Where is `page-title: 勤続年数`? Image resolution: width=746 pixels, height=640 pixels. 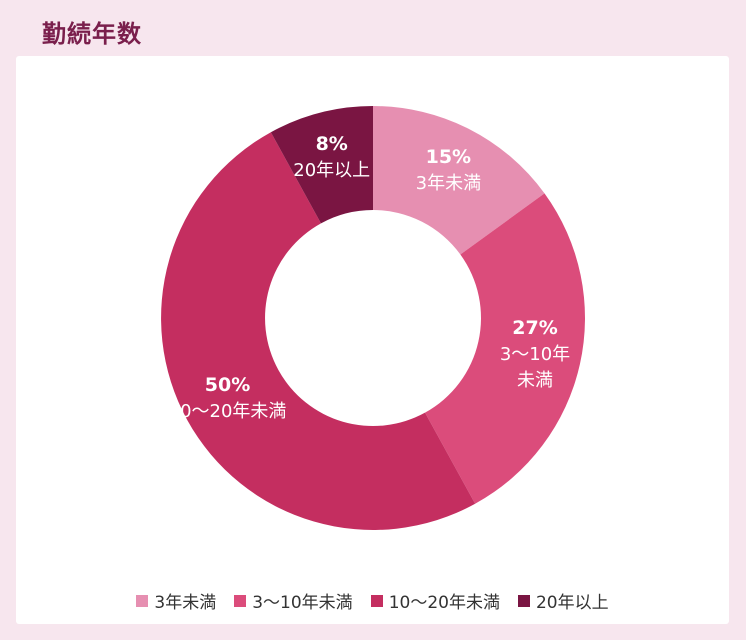 page-title: 勤続年数 is located at coordinates (92, 34).